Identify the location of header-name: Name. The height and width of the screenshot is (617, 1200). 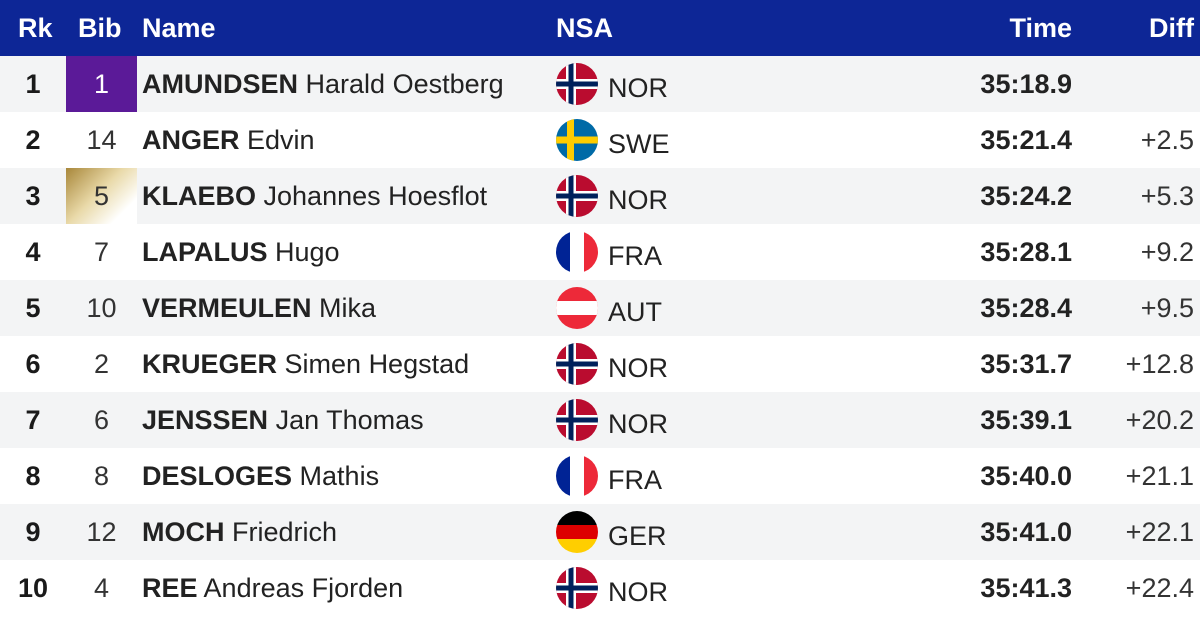
(179, 28).